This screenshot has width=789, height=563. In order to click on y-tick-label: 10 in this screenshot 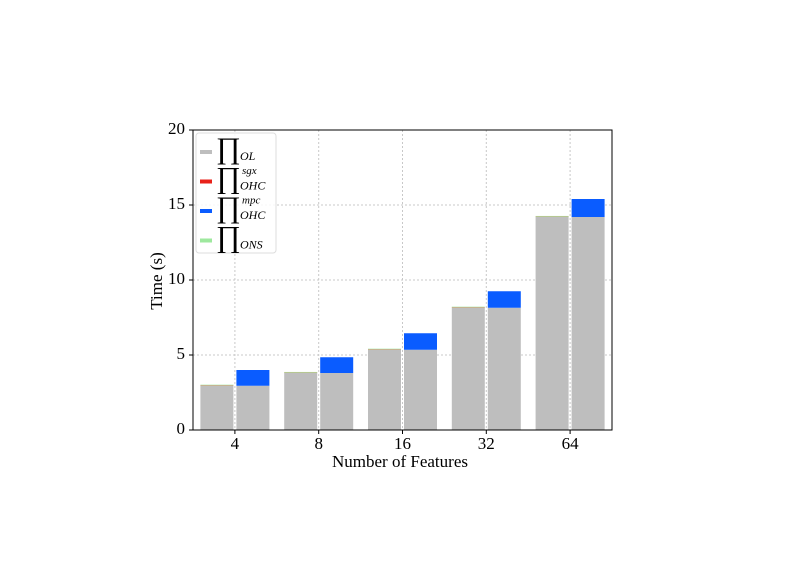, I will do `click(176, 278)`.